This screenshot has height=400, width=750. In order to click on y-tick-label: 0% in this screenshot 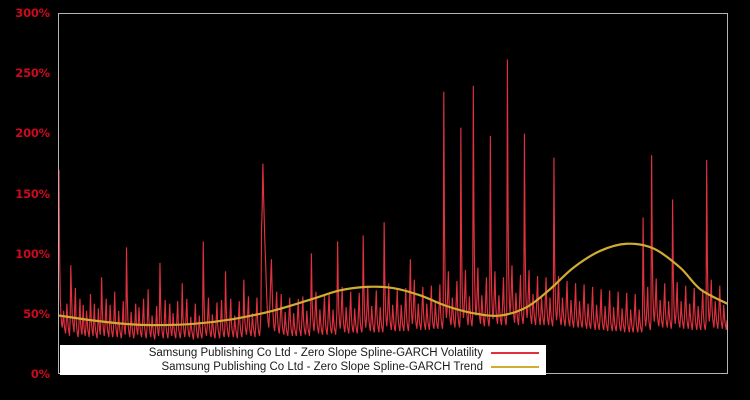, I will do `click(40, 374)`.